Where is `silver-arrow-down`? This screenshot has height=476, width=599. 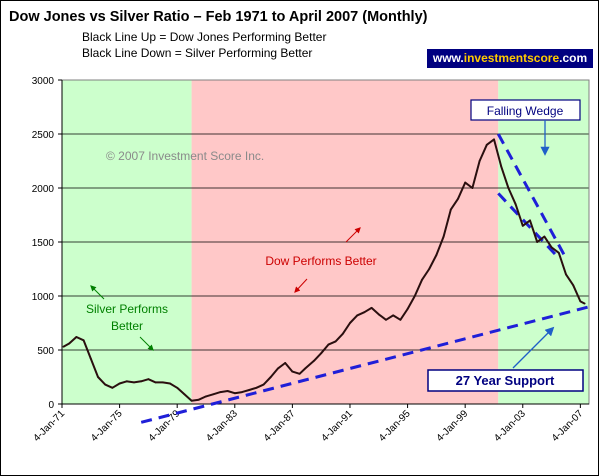 silver-arrow-down is located at coordinates (146, 343).